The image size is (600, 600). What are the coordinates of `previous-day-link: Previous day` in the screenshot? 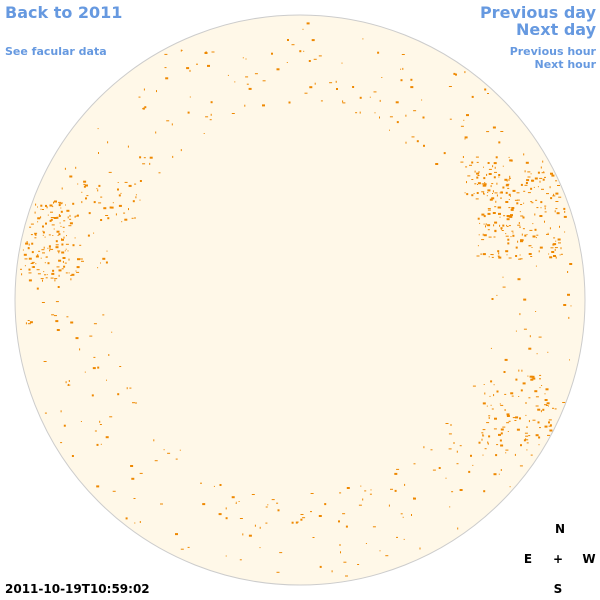 It's located at (537, 12).